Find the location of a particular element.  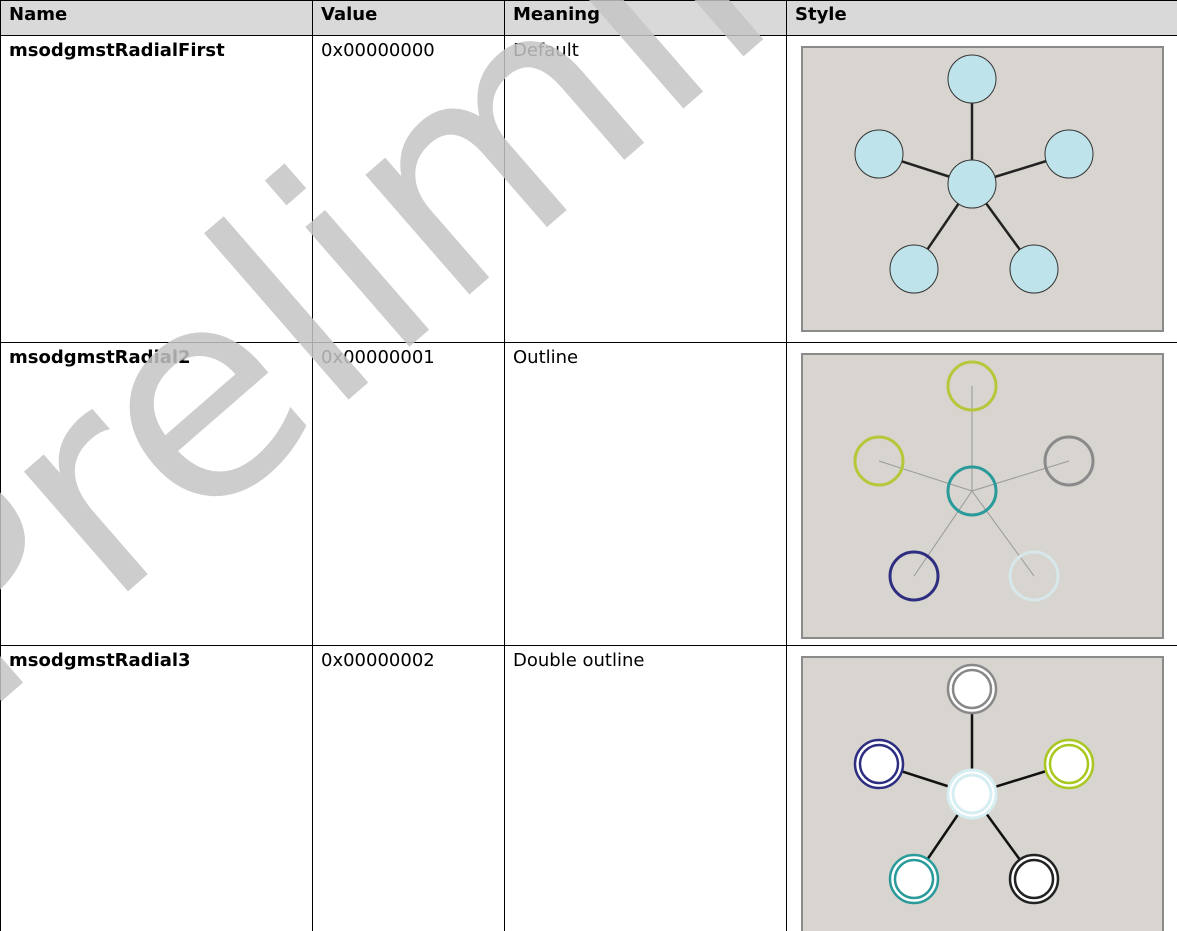

name-cell: msodgmstRadialFirst is located at coordinates (156, 189).